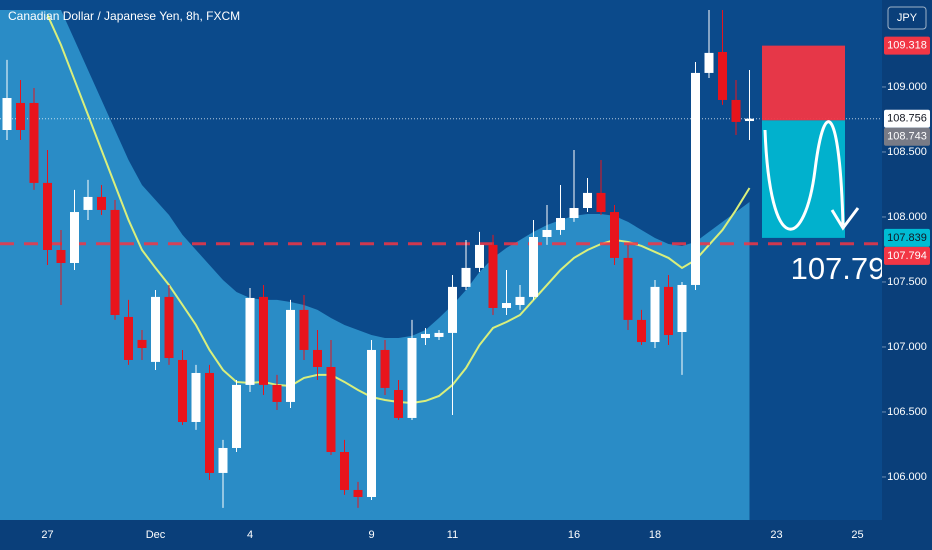  What do you see at coordinates (452, 535) in the screenshot?
I see `x-tick-label: 11` at bounding box center [452, 535].